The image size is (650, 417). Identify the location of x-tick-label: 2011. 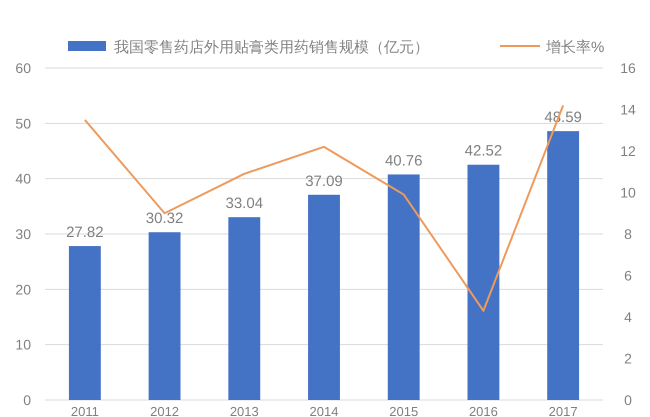
(84, 410).